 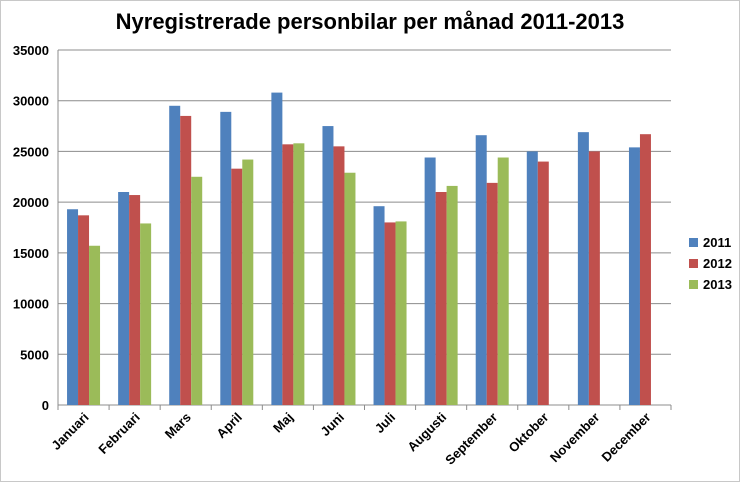 What do you see at coordinates (299, 274) in the screenshot?
I see `bar-2013-Maj` at bounding box center [299, 274].